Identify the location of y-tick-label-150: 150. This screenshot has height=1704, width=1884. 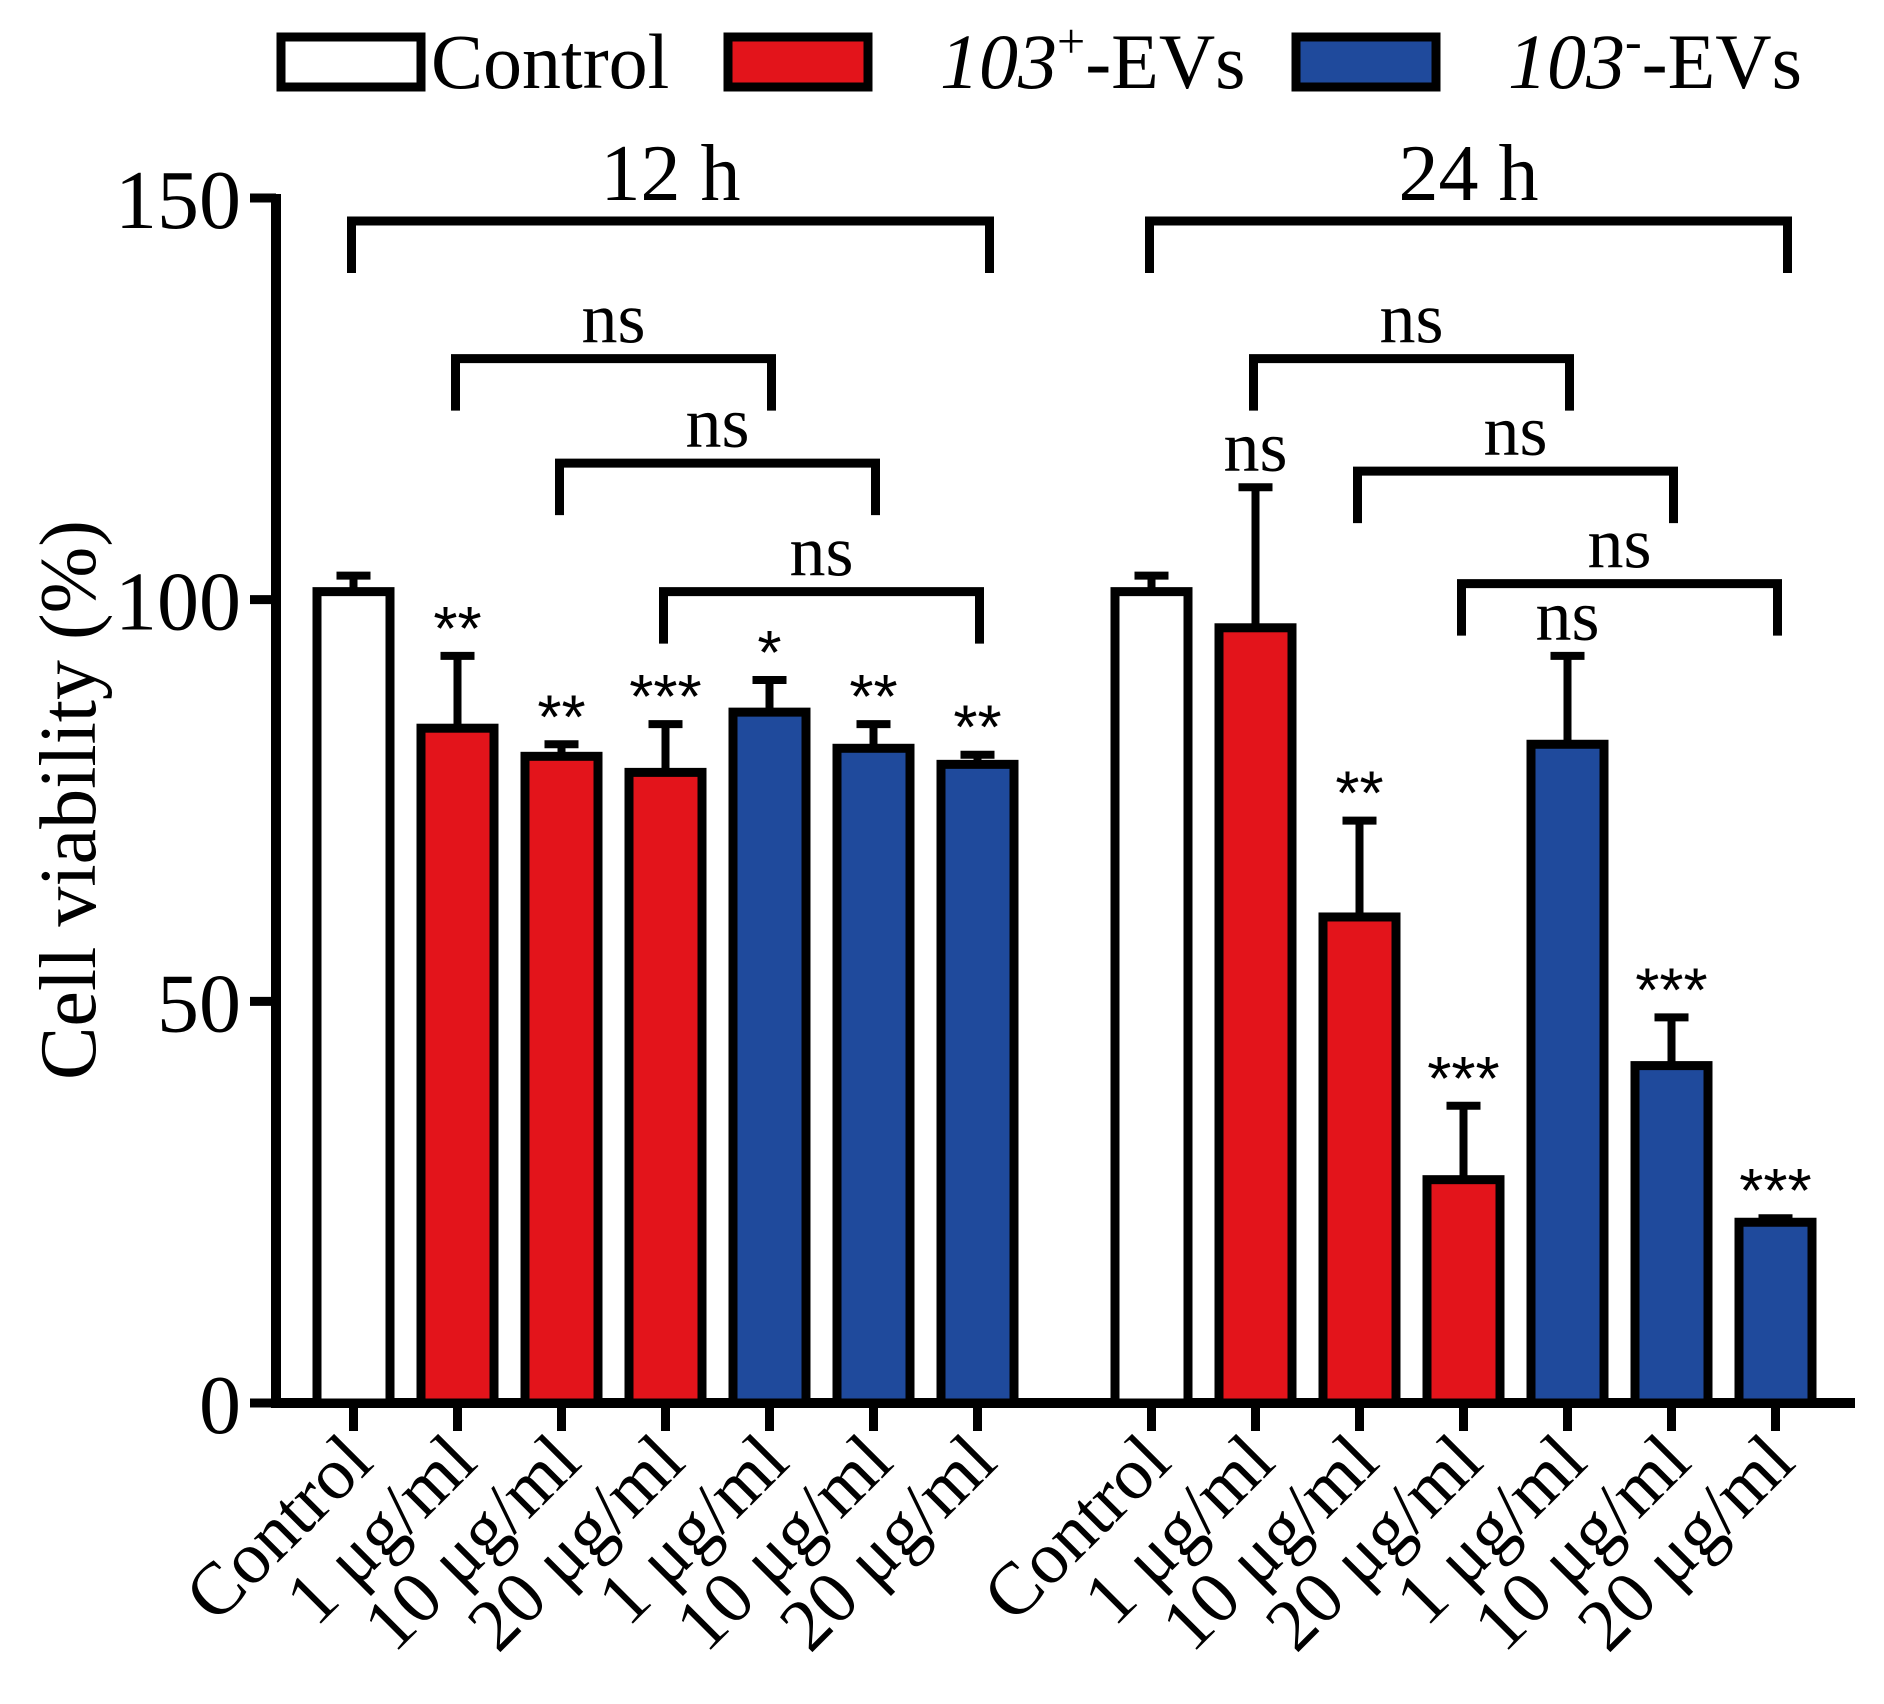
(178, 200).